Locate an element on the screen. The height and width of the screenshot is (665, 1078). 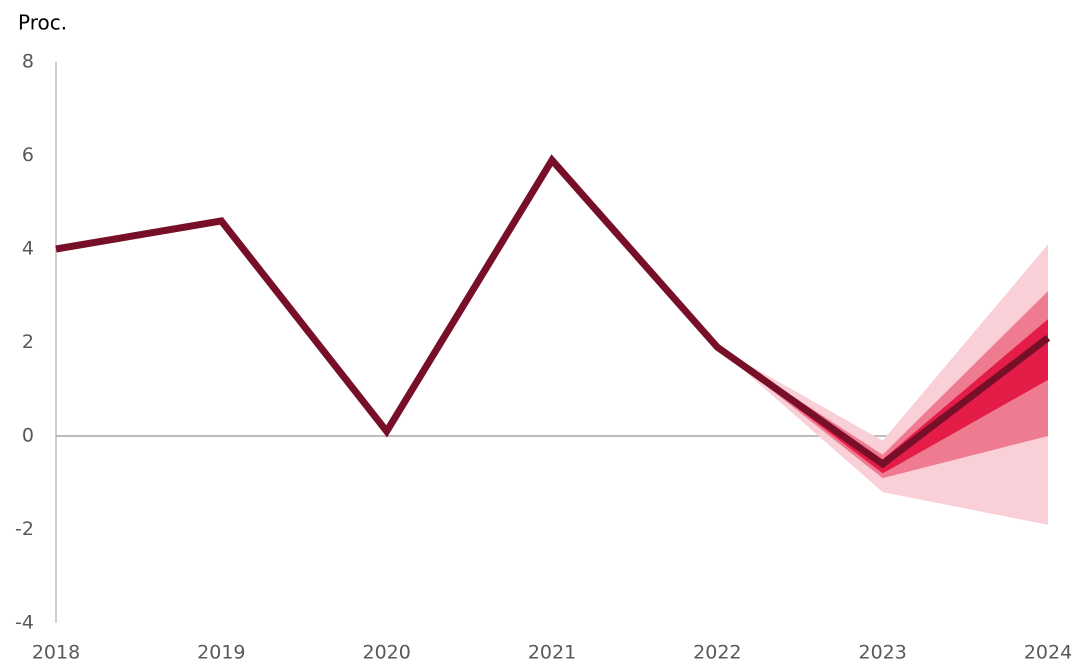
x-tick-label: 2020 is located at coordinates (386, 653).